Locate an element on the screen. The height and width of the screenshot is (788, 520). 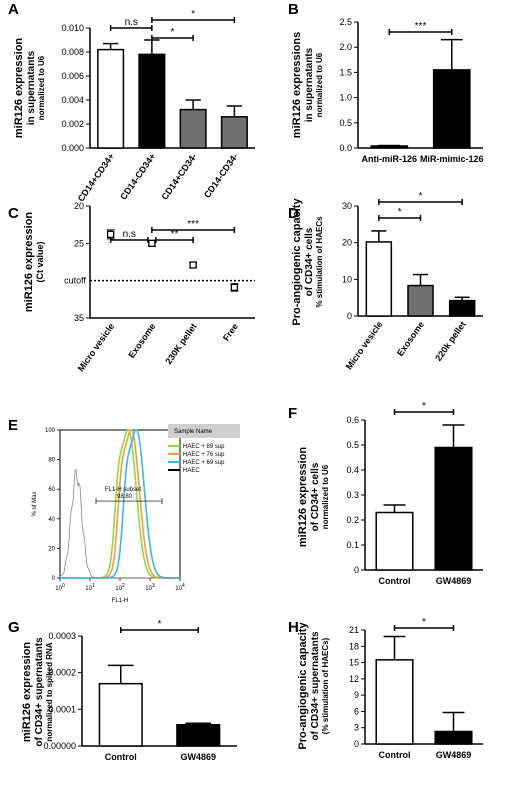
panel-letter-e: E is located at coordinates (13, 425).